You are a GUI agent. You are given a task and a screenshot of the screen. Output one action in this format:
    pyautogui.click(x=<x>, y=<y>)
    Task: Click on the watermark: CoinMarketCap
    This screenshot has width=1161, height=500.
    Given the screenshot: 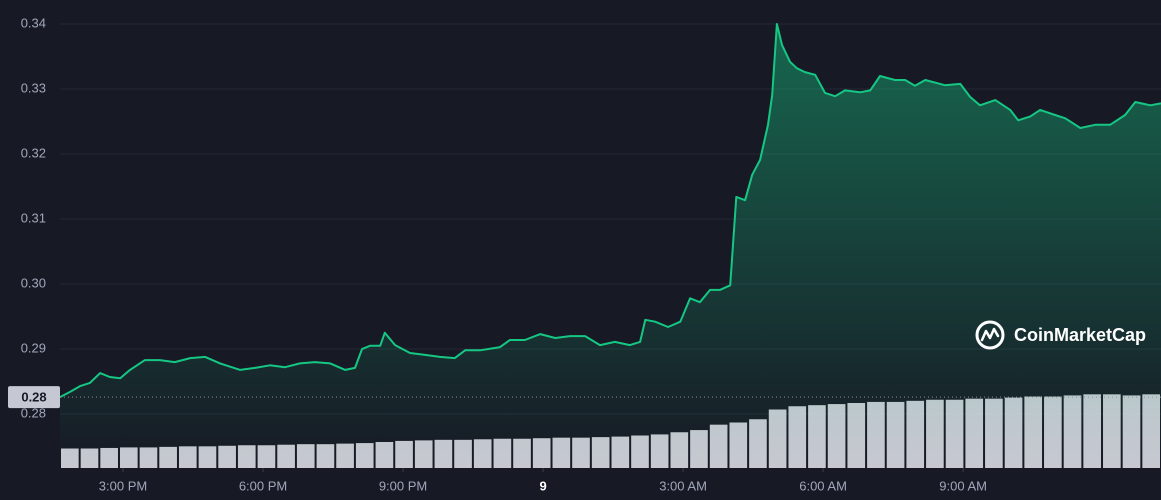 What is the action you would take?
    pyautogui.click(x=1060, y=335)
    